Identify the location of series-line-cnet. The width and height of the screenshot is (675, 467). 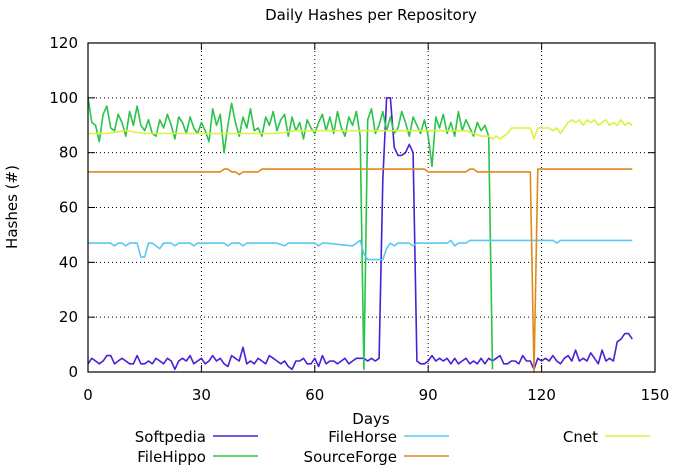
(360, 129).